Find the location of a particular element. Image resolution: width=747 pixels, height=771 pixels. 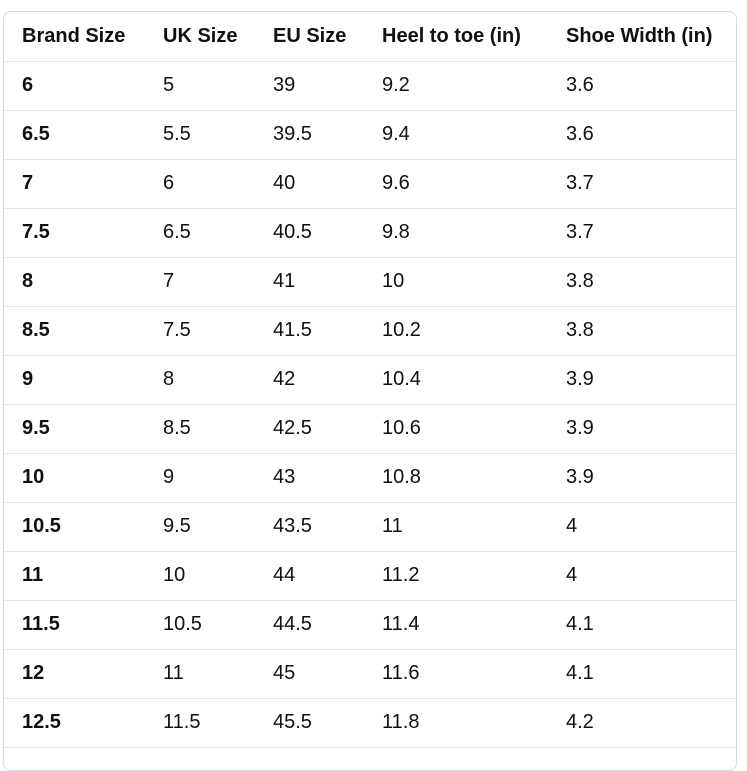

table-row: 7.5 6.5 40.5 9.8 3.7 is located at coordinates (370, 233).